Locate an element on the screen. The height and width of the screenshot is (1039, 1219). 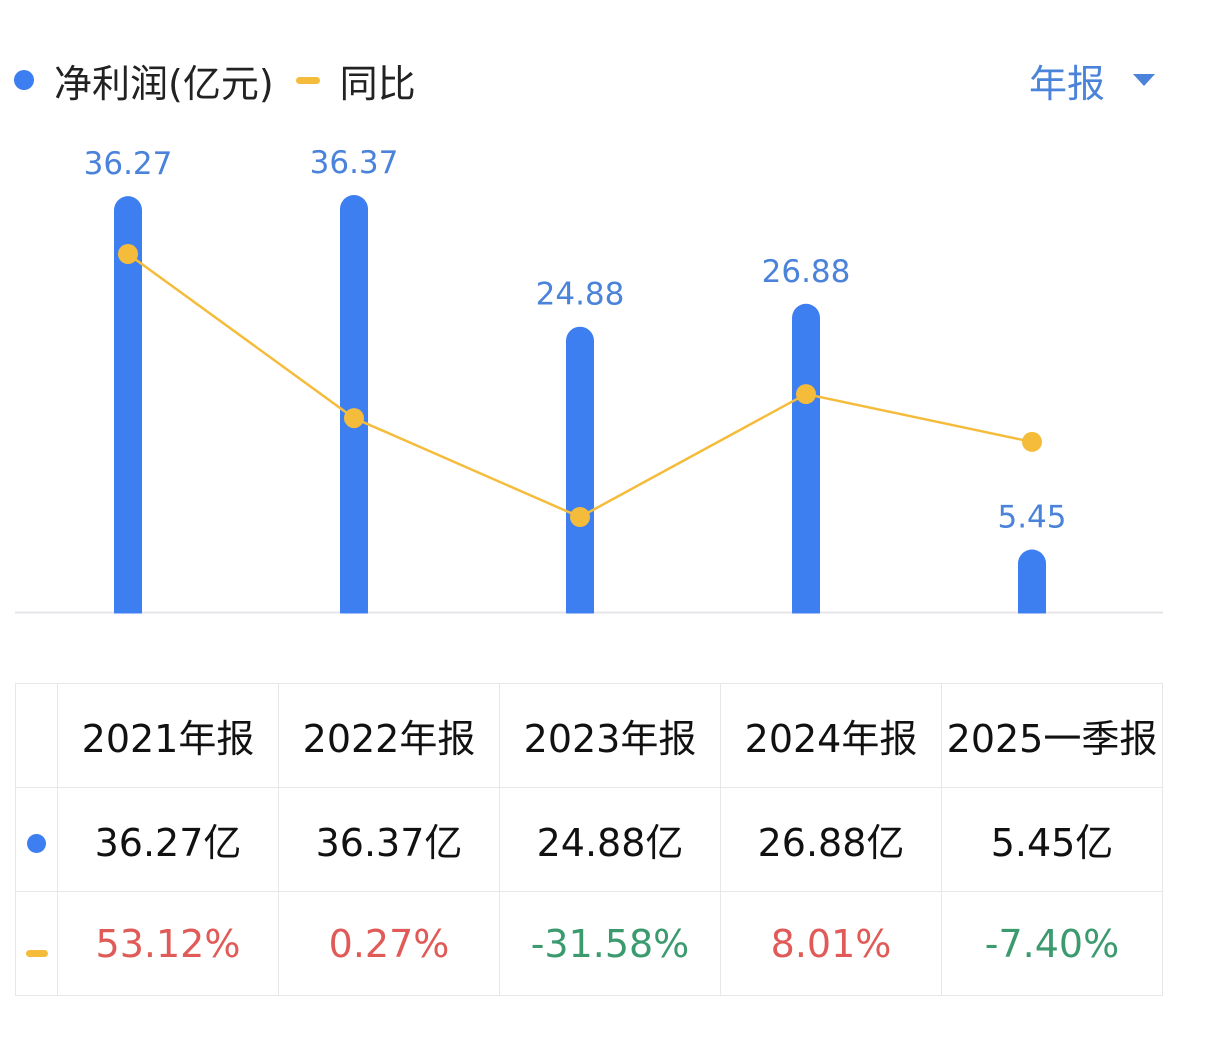
yoy-cell: -7.40% is located at coordinates (1052, 943).